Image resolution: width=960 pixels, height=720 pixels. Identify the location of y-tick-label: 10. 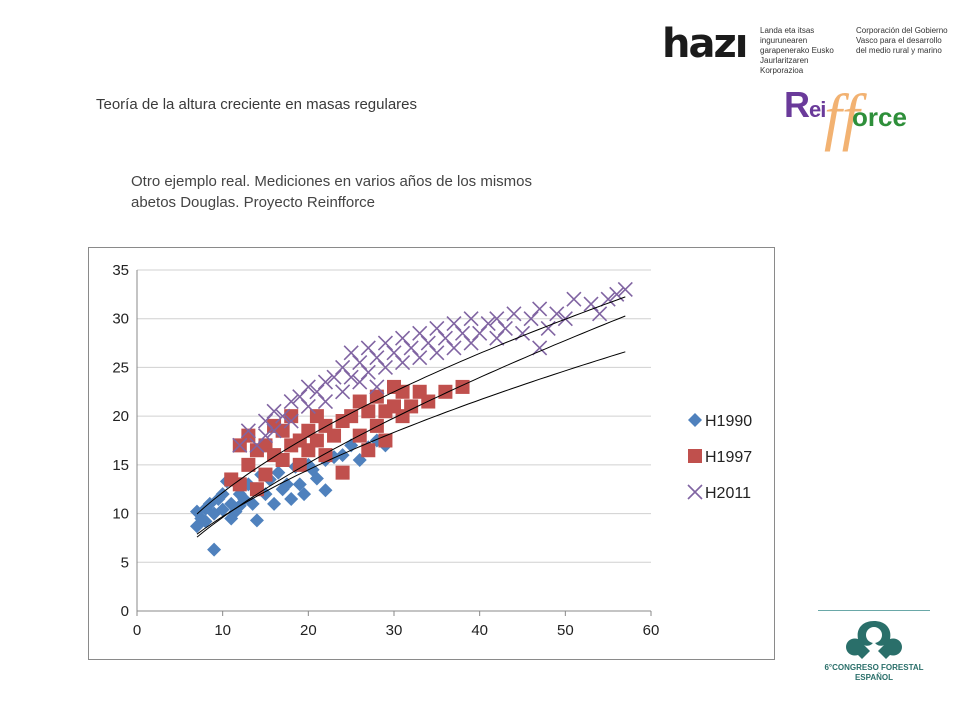
(120, 514).